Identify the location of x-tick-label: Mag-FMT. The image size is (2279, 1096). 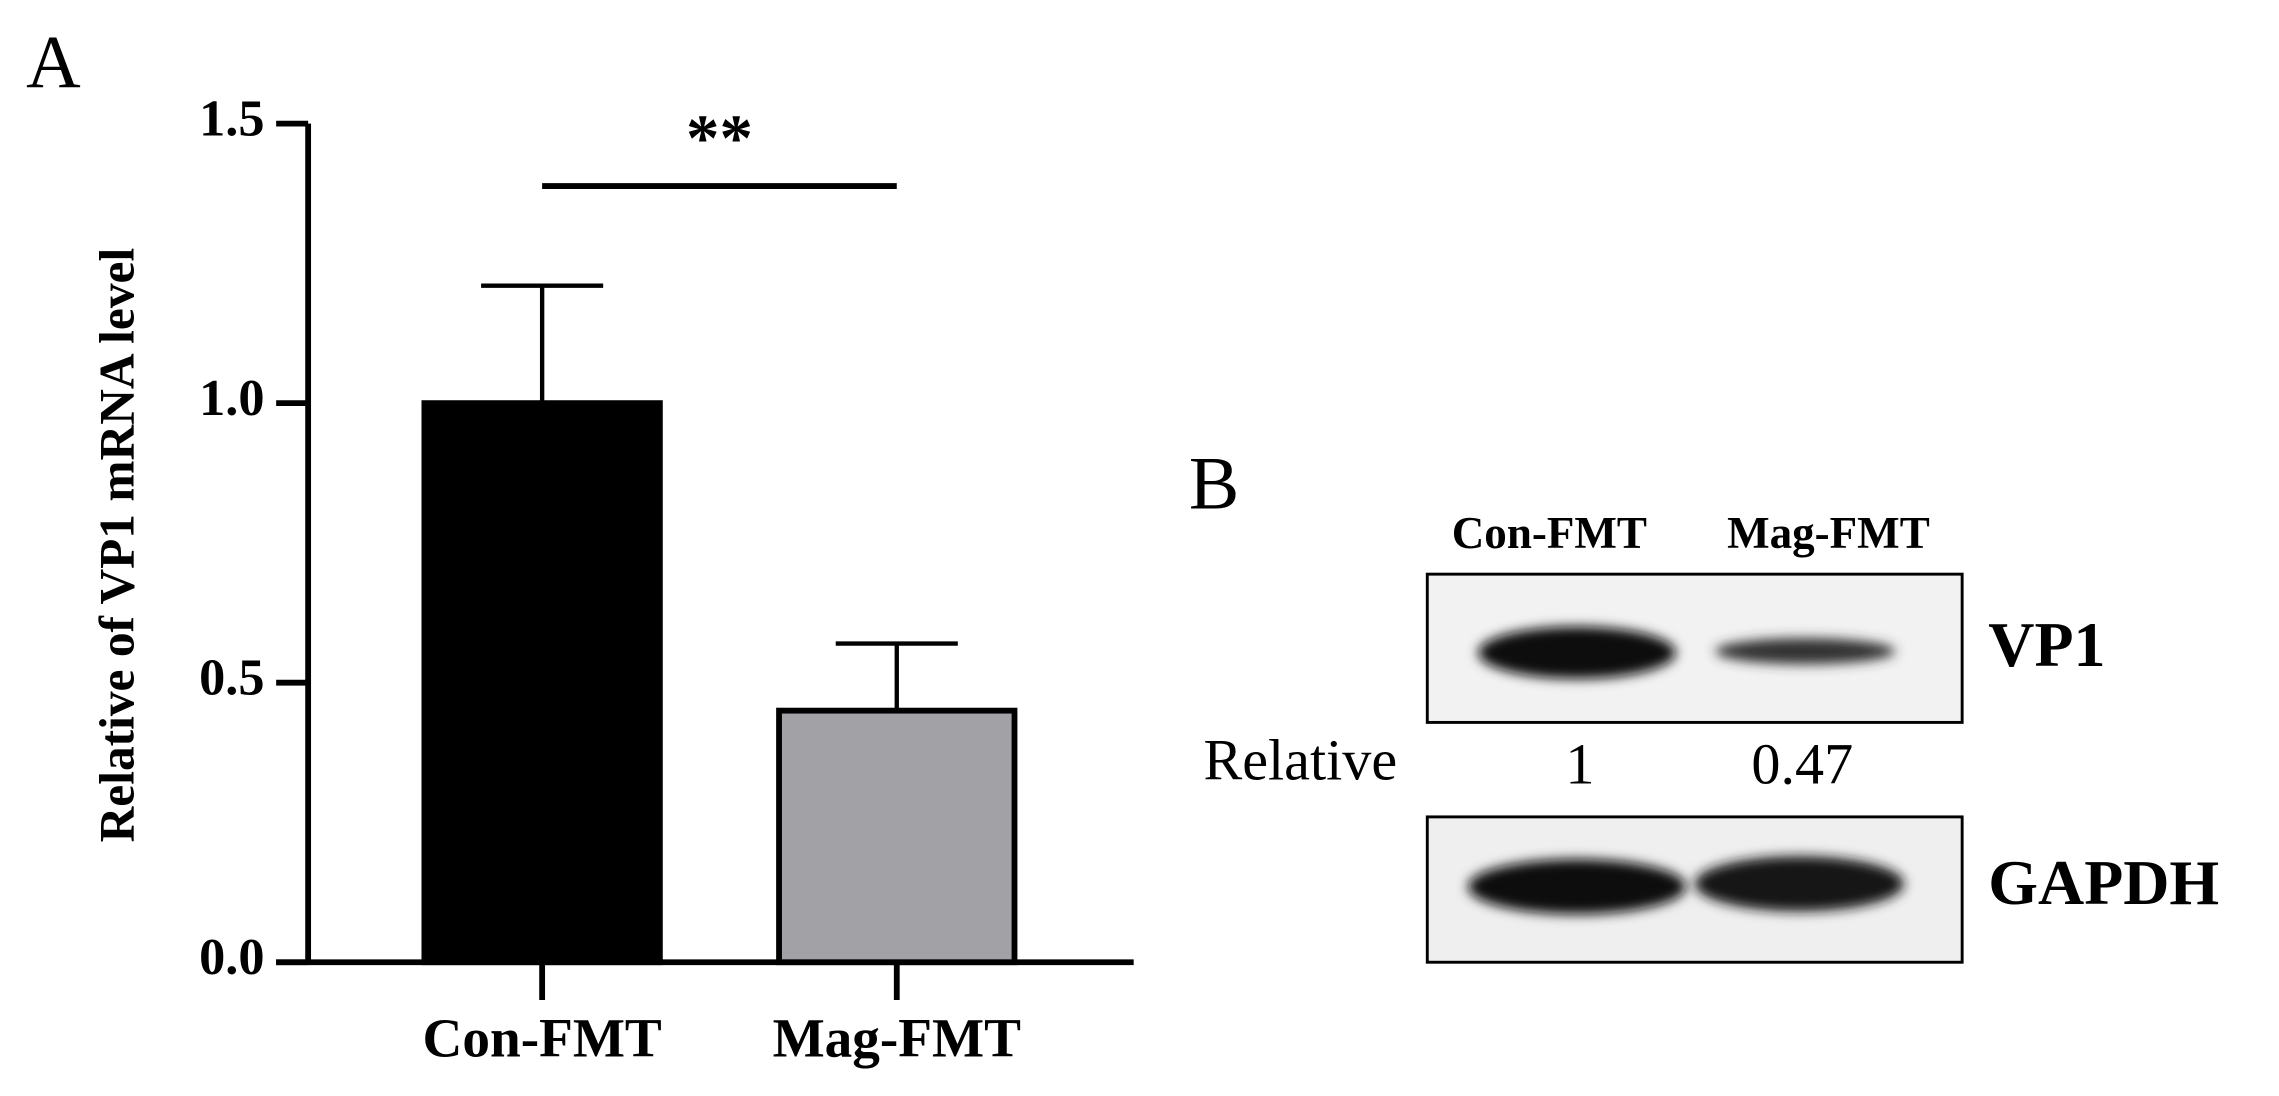
(897, 1037).